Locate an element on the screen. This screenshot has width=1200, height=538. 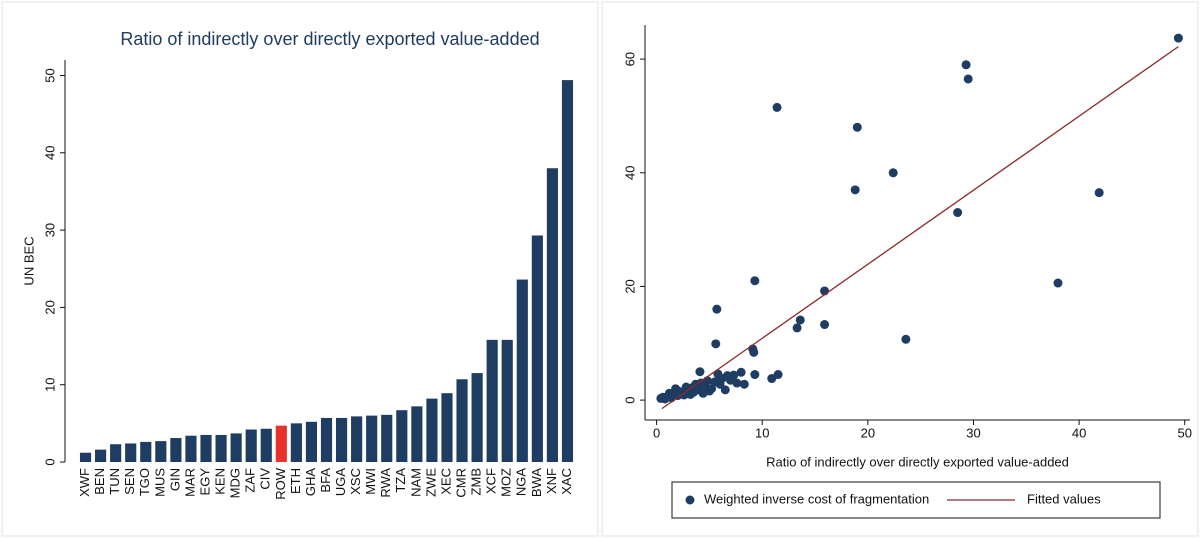
x-tick-label: MOZ is located at coordinates (506, 482).